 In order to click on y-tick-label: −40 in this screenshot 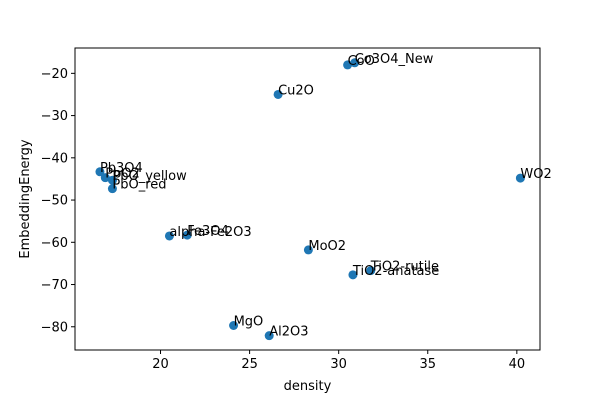, I will do `click(54, 158)`.